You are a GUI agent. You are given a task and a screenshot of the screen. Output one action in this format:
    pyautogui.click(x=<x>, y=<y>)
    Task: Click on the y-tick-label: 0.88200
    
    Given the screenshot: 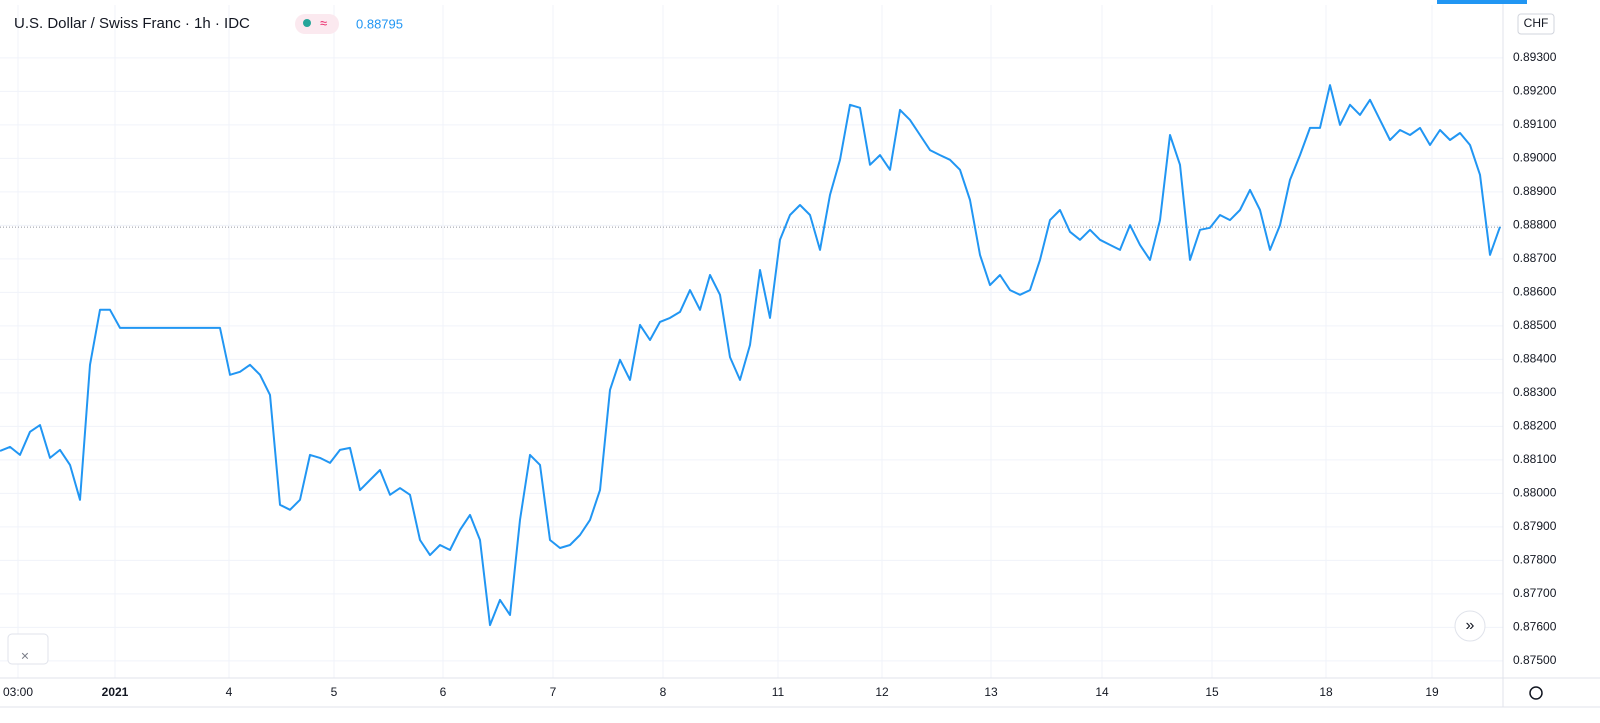 What is the action you would take?
    pyautogui.click(x=1535, y=426)
    